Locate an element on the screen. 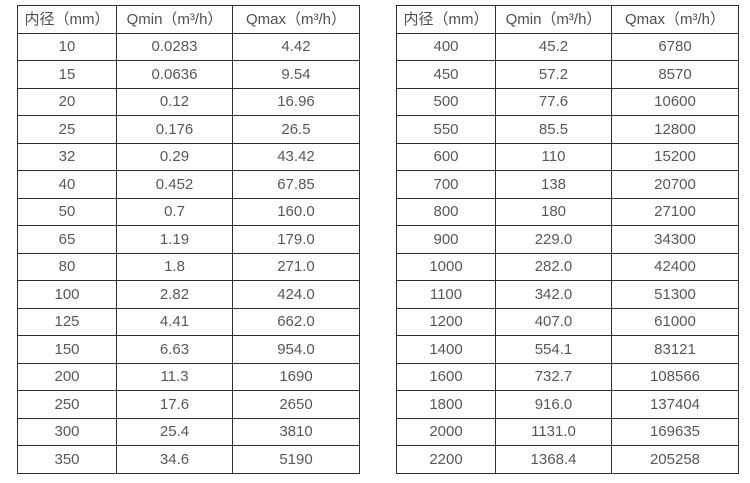 This screenshot has height=483, width=750. table-row: 900 229.0 34300 is located at coordinates (567, 239).